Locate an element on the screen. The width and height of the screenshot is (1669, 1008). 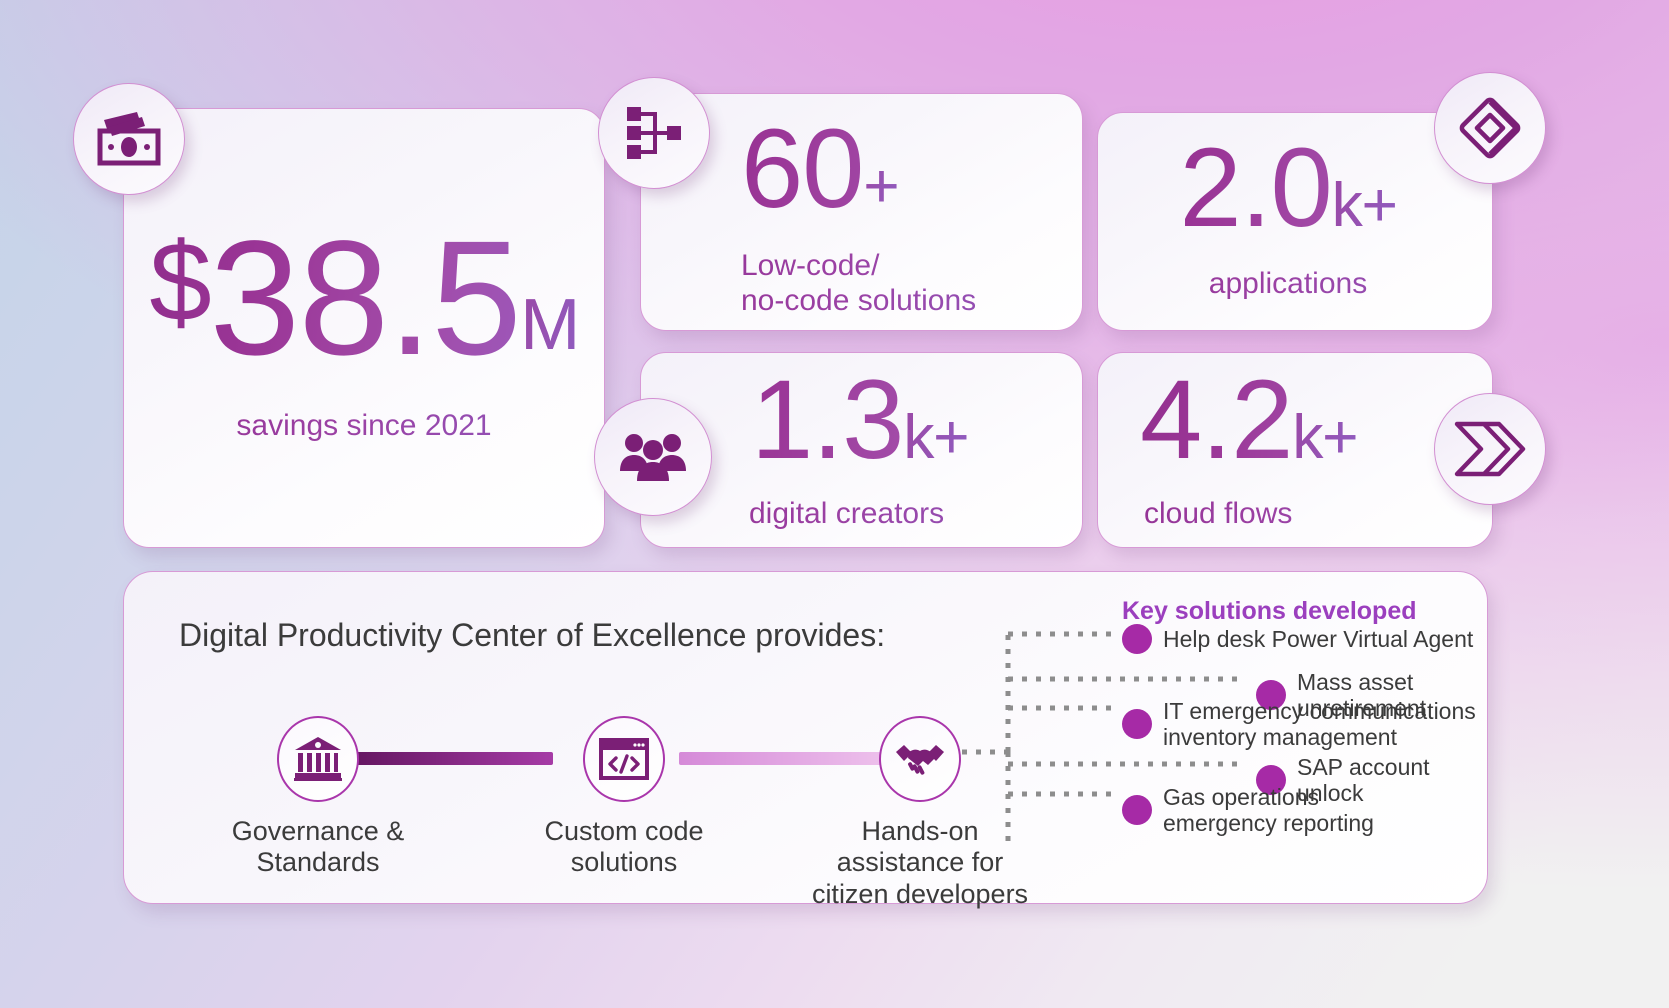
key-solution-item: Mass asset unretirement is located at coordinates (1375, 695).